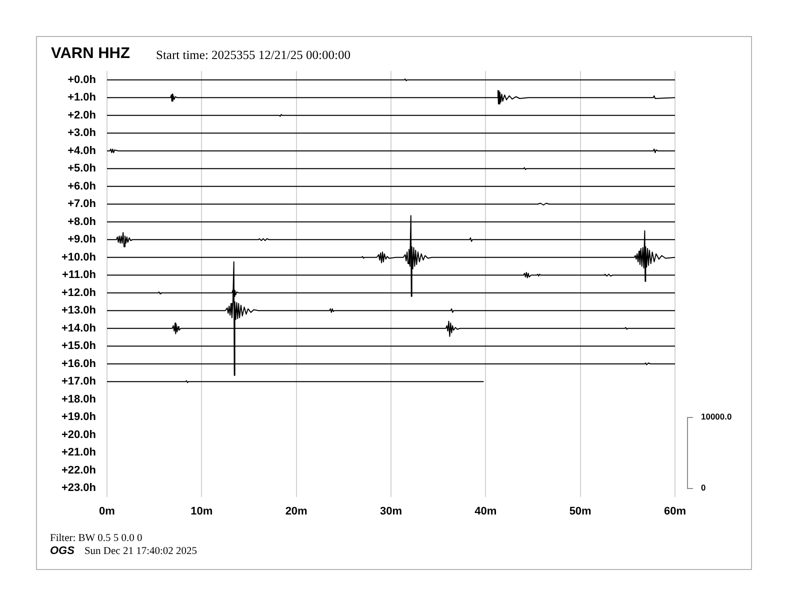  What do you see at coordinates (82, 80) in the screenshot?
I see `y-tick-label: +0.0h` at bounding box center [82, 80].